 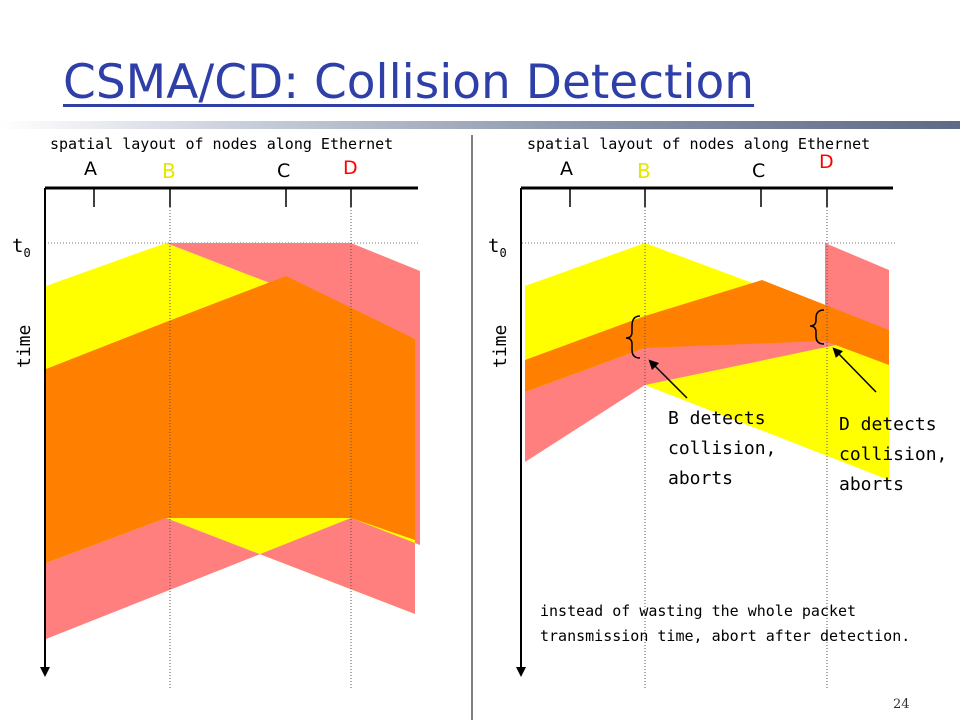 What do you see at coordinates (633, 337) in the screenshot?
I see `b-detection-brace` at bounding box center [633, 337].